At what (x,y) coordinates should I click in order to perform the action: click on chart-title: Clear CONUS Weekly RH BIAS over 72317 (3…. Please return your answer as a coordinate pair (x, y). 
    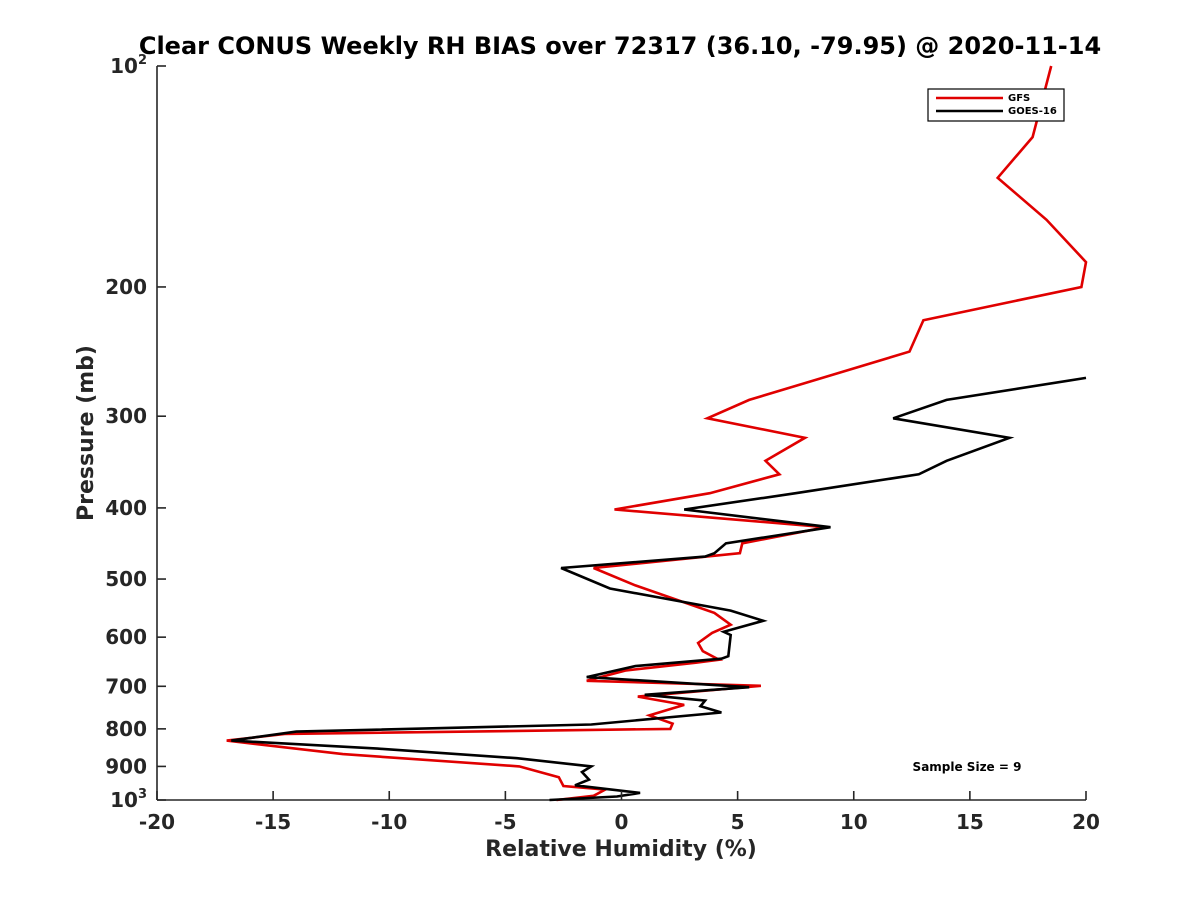
    Looking at the image, I should click on (620, 46).